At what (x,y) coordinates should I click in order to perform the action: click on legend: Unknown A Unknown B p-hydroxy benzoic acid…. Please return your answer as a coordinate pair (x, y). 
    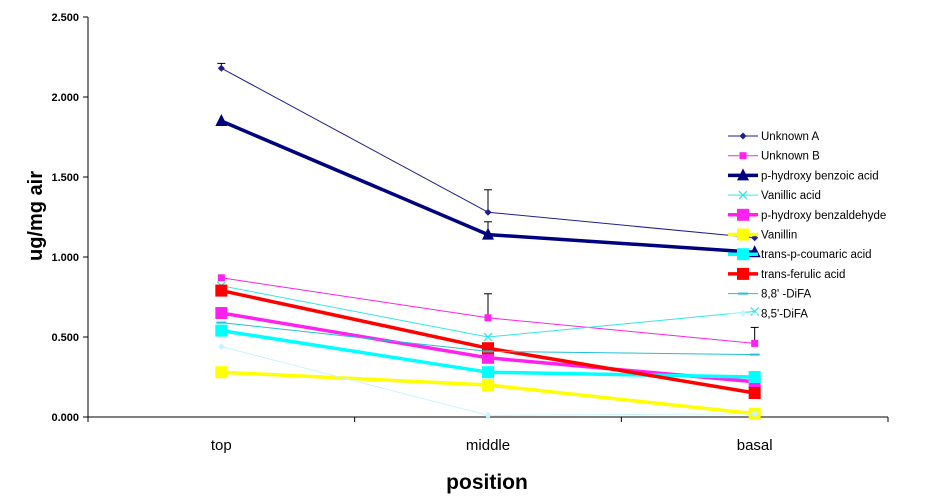
    Looking at the image, I should click on (807, 225).